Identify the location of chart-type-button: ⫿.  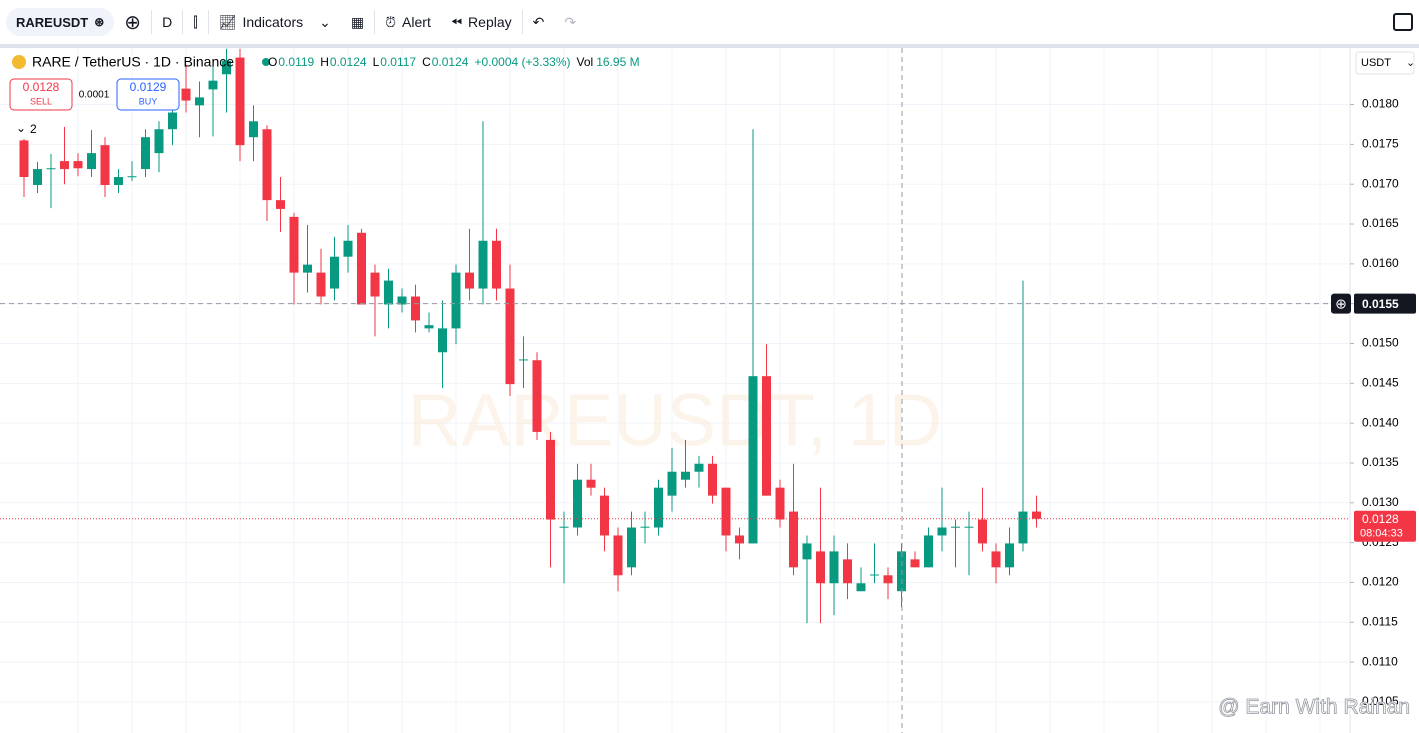
(195, 21).